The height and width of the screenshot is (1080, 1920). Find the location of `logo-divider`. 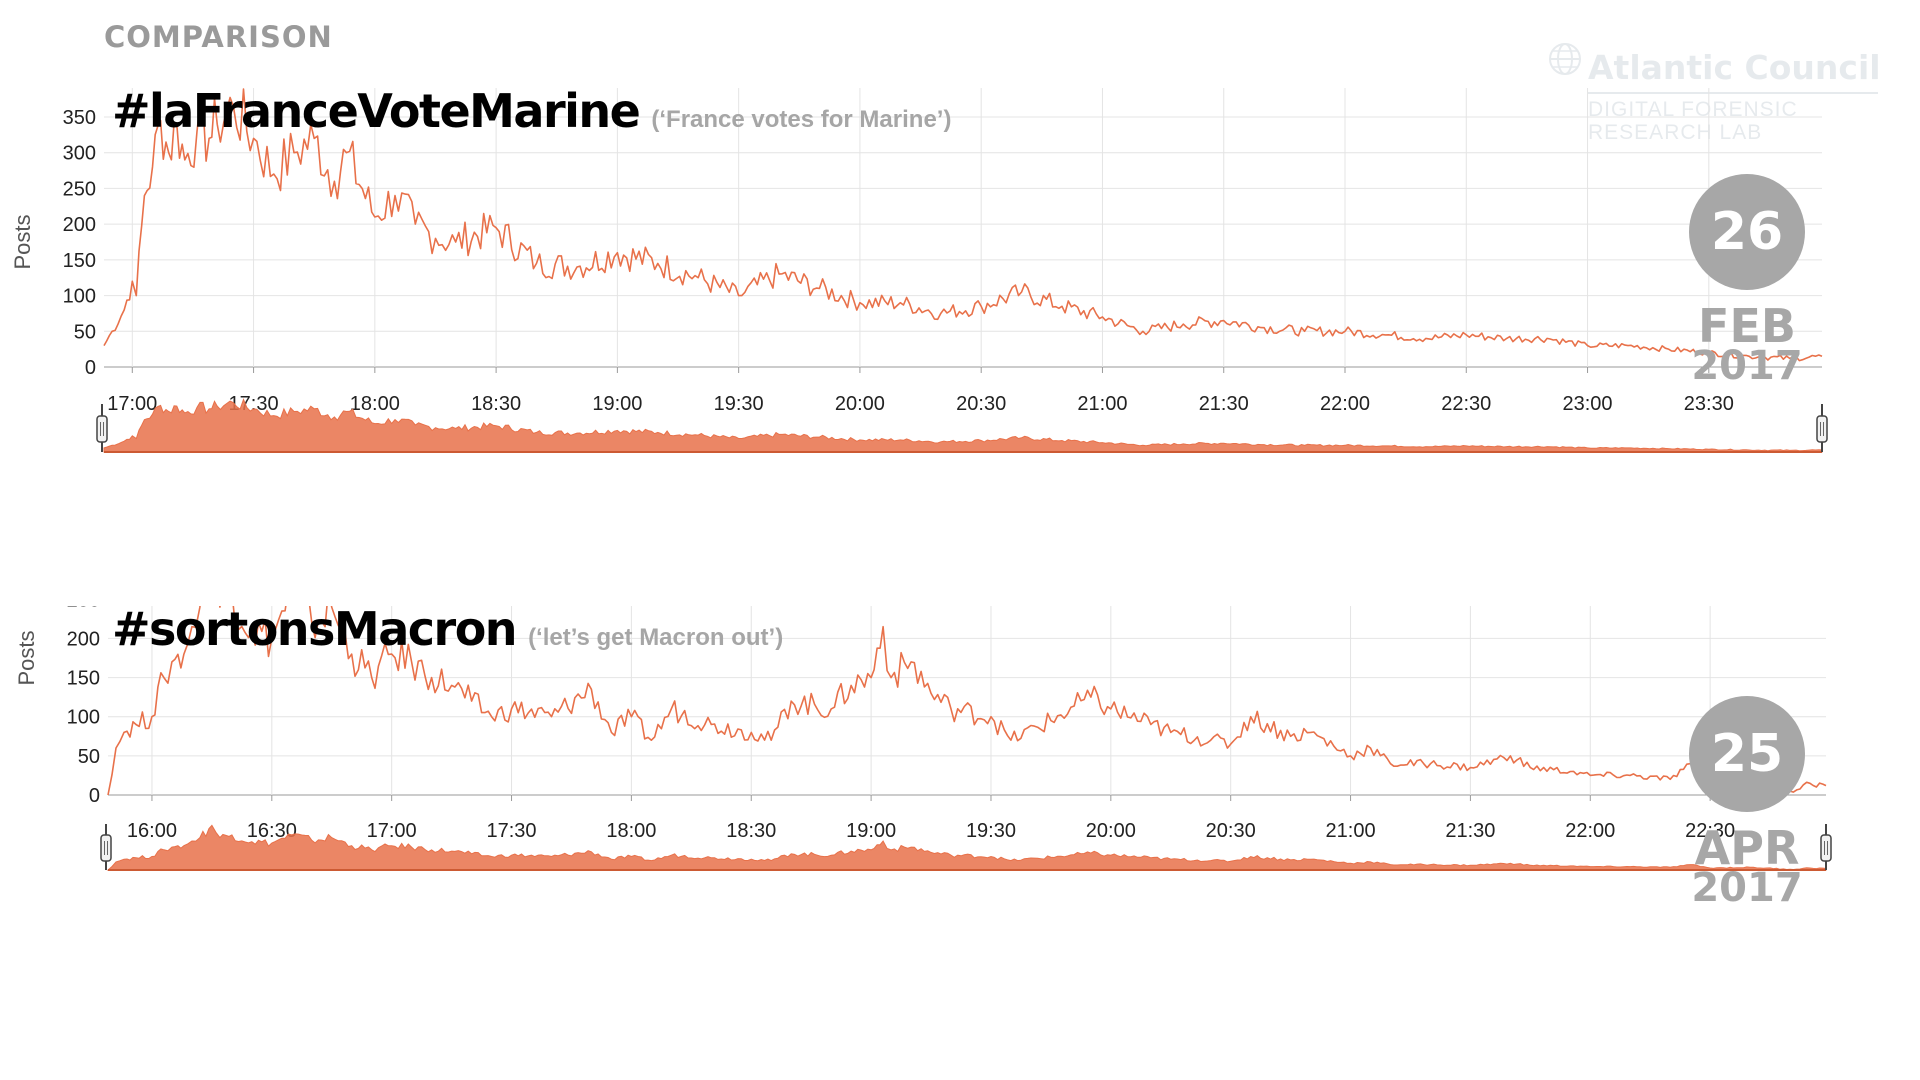

logo-divider is located at coordinates (1733, 93).